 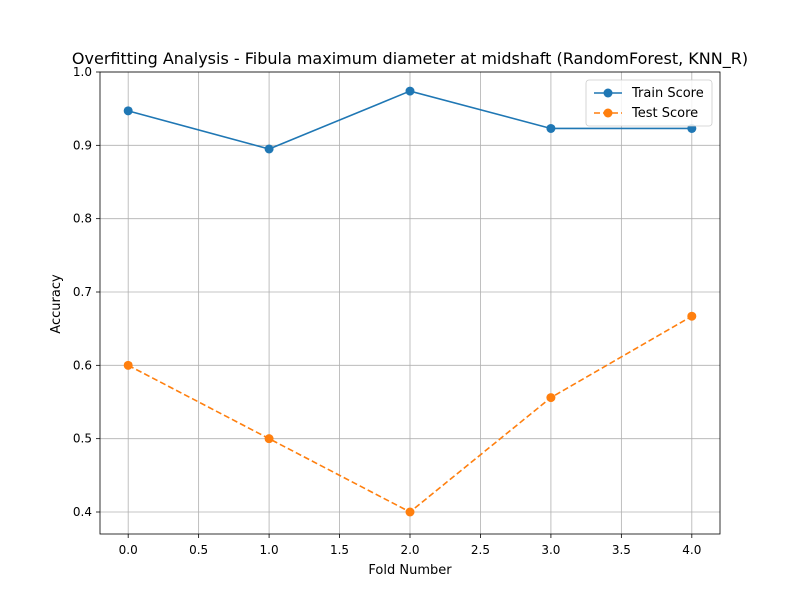 What do you see at coordinates (82, 145) in the screenshot?
I see `y-tick-label: 0.9` at bounding box center [82, 145].